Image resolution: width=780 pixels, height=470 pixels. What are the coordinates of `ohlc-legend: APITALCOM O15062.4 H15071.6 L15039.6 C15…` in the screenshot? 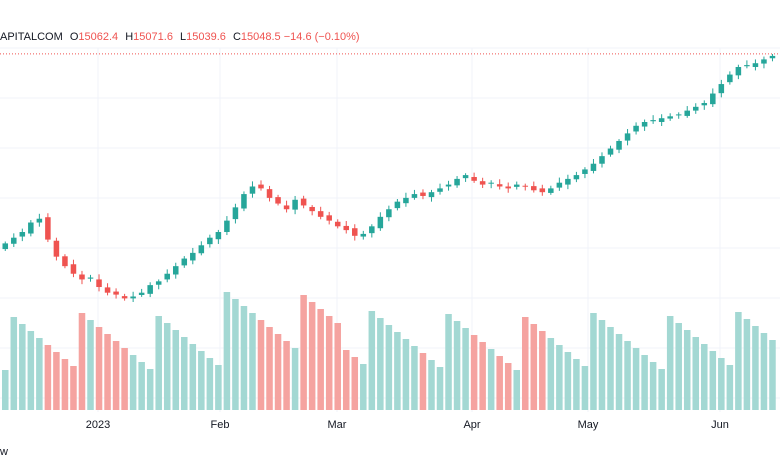 It's located at (180, 37).